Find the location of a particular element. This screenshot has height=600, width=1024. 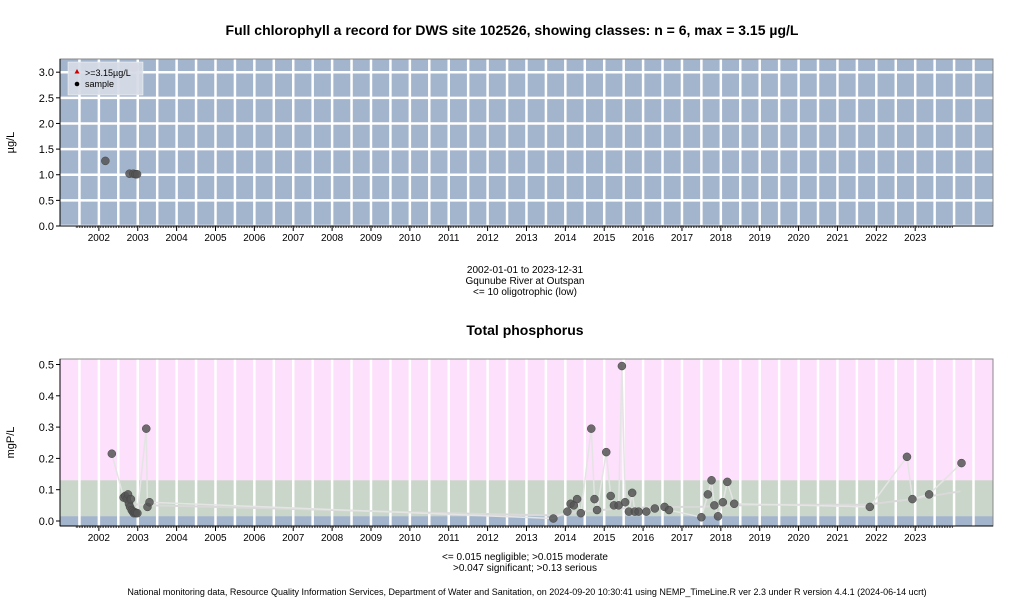

chart-1-y-tick-label: 2.5 is located at coordinates (46, 99).